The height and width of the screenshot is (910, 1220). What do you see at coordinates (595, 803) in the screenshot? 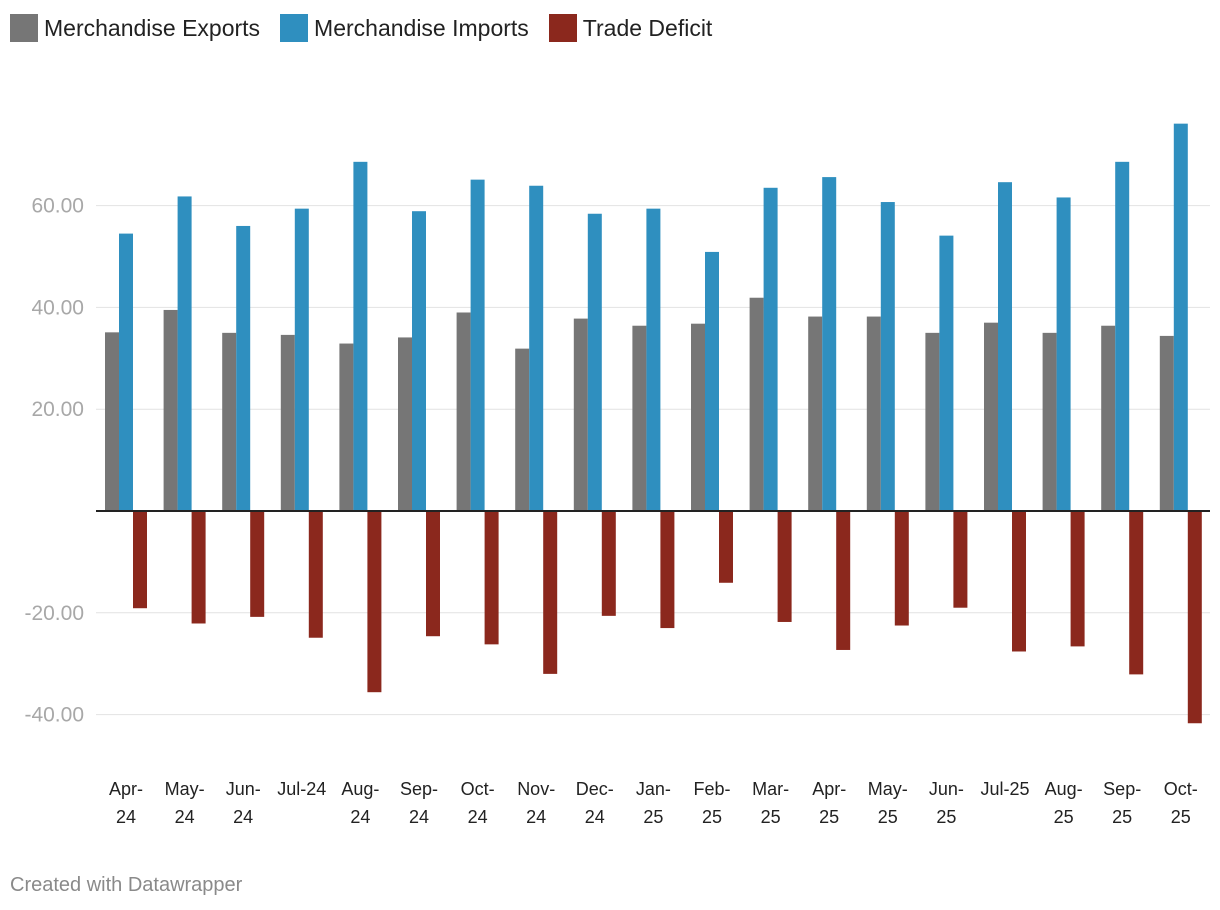
I see `x-tick-label: Dec-24` at bounding box center [595, 803].